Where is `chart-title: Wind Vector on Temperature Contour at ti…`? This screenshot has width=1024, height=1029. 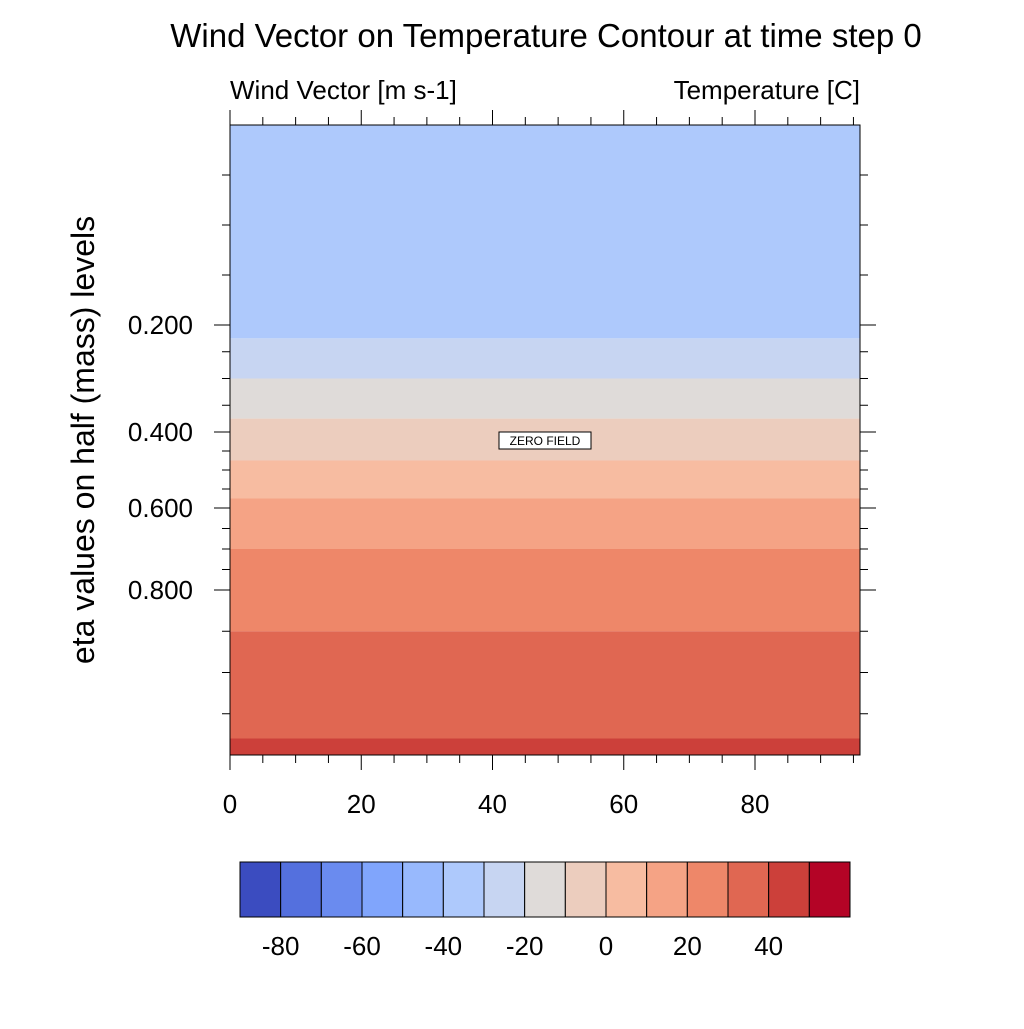 chart-title: Wind Vector on Temperature Contour at ti… is located at coordinates (545, 35).